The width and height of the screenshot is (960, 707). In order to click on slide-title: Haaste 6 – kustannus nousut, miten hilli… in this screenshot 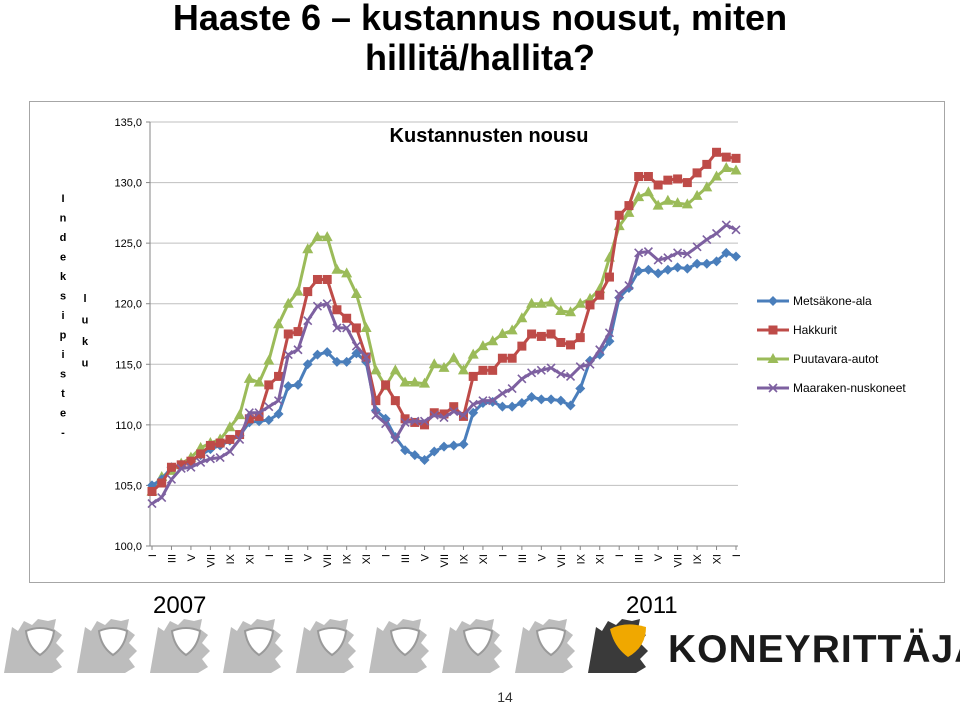, I will do `click(480, 39)`.